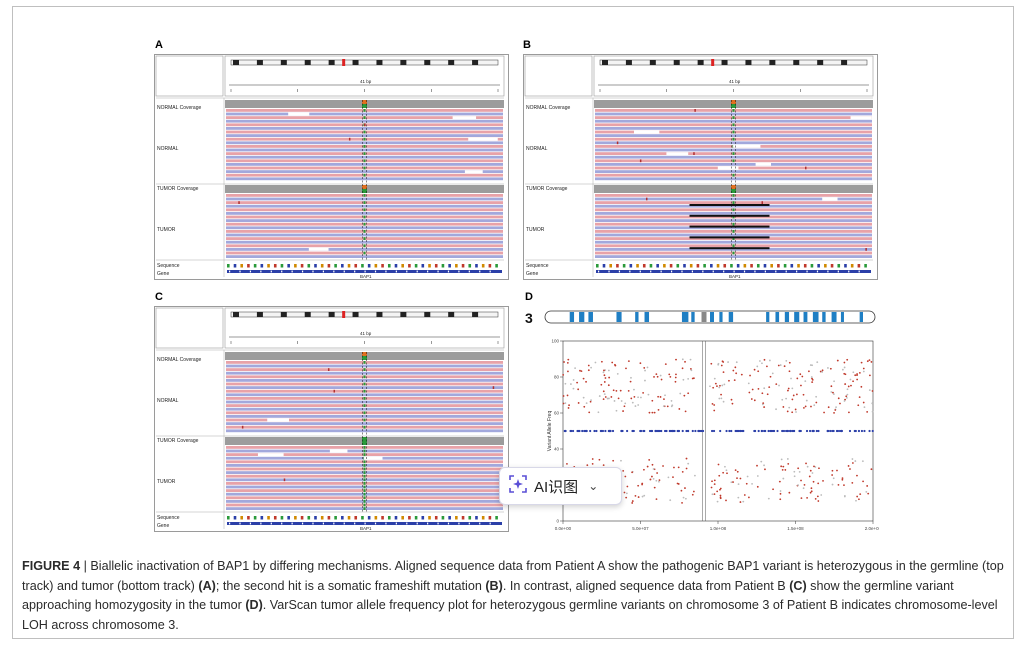 Image resolution: width=1026 pixels, height=645 pixels. I want to click on coverage-variant, so click(364, 354).